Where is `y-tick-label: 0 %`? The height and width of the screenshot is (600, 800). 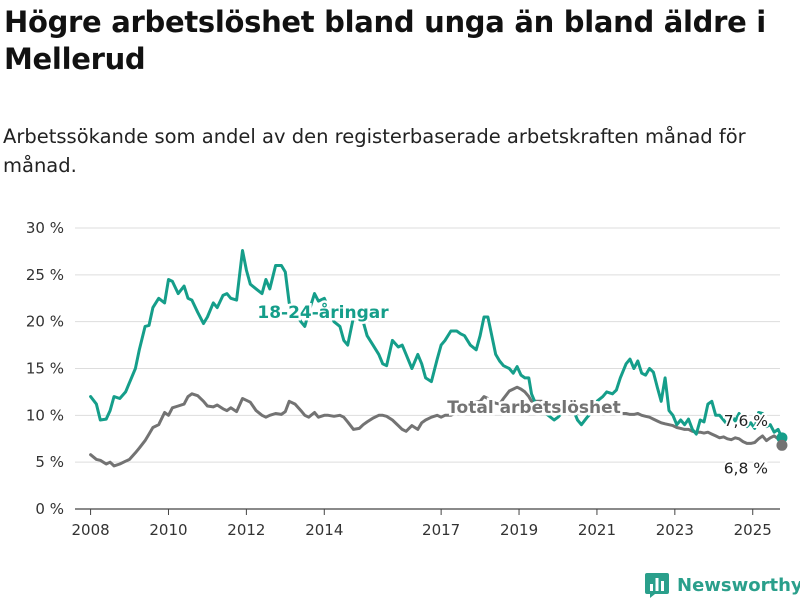
y-tick-label: 0 % is located at coordinates (49, 509).